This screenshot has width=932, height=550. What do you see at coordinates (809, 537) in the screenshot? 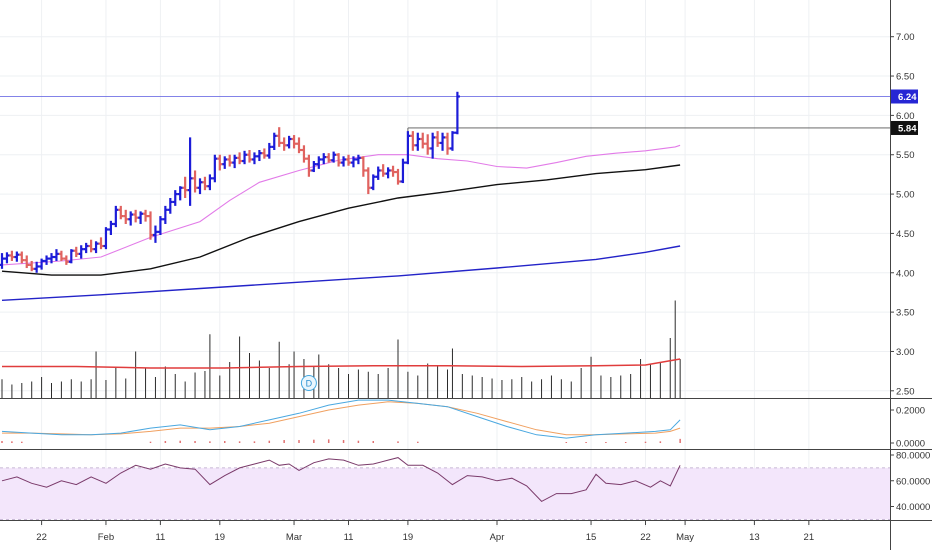
I see `x-tick-label: 21` at bounding box center [809, 537].